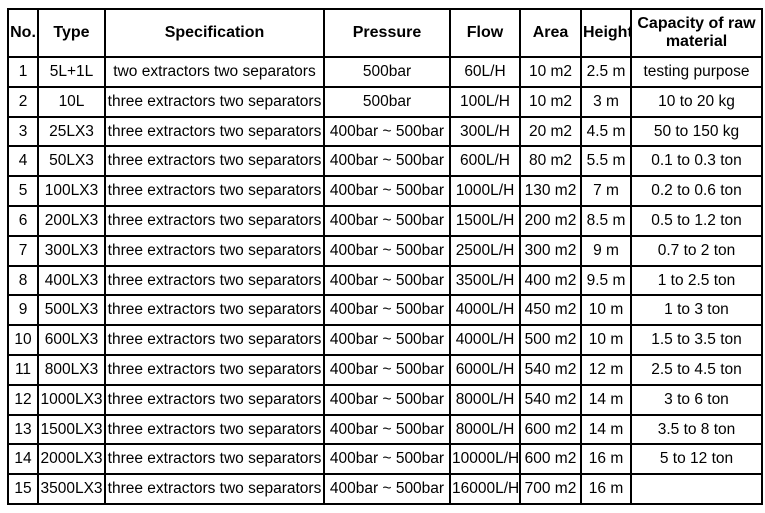 The width and height of the screenshot is (765, 513). I want to click on cell-type: 50LX3, so click(71, 161).